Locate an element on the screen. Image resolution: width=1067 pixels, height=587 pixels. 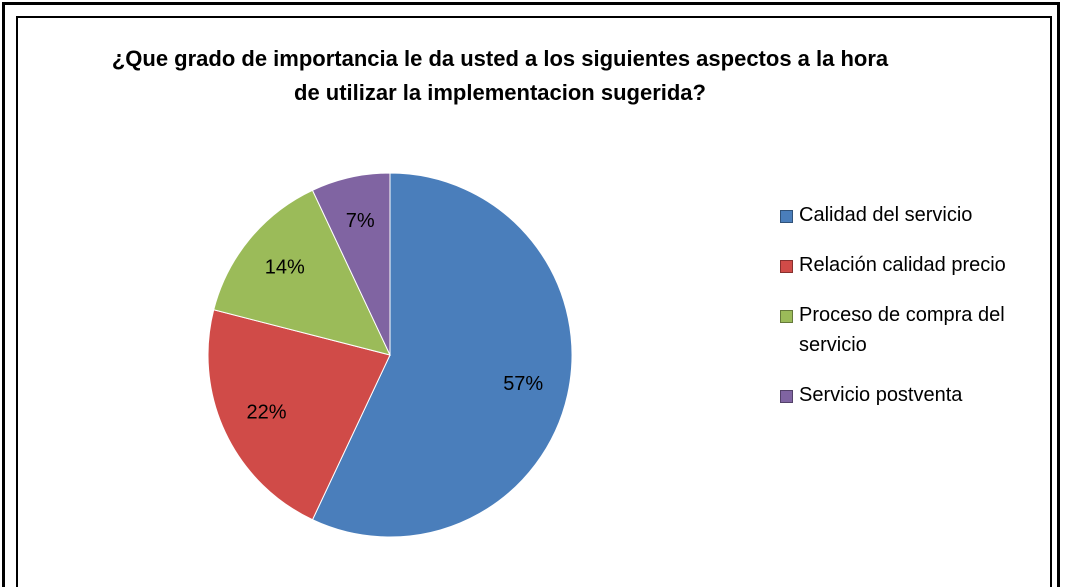
legend-item: Proceso de compra del servicio is located at coordinates (915, 330).